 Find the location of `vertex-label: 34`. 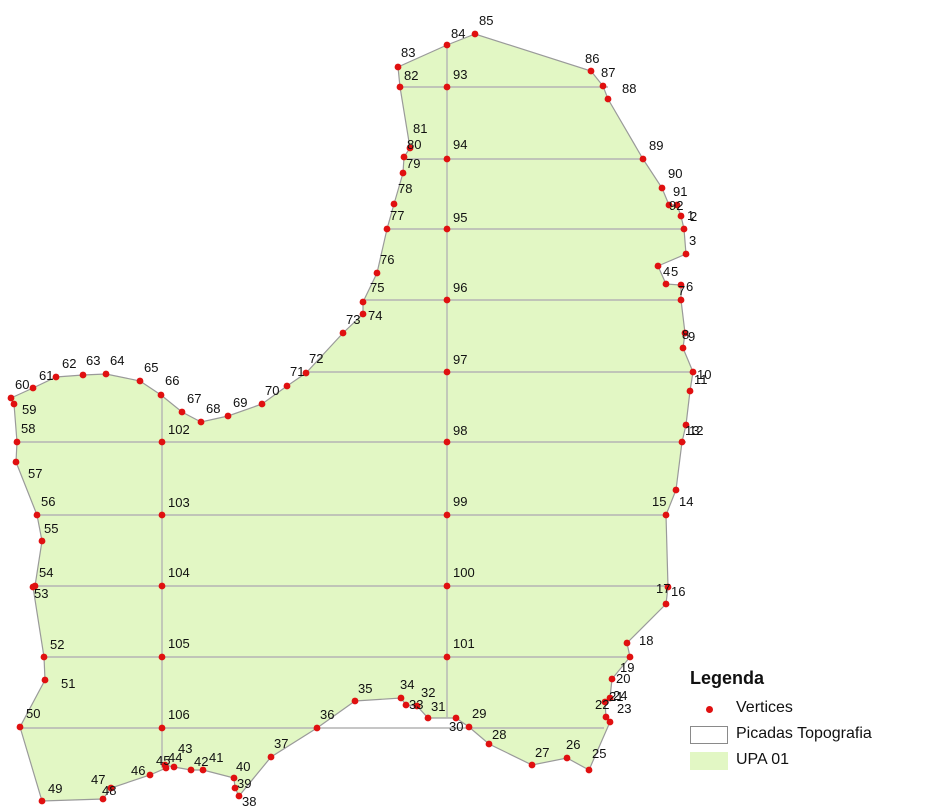

vertex-label: 34 is located at coordinates (407, 684).